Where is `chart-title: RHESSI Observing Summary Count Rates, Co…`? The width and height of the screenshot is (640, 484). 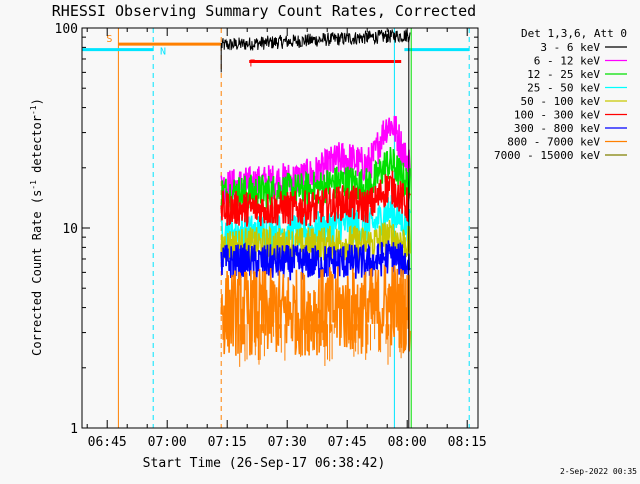 chart-title: RHESSI Observing Summary Count Rates, Co… is located at coordinates (264, 11).